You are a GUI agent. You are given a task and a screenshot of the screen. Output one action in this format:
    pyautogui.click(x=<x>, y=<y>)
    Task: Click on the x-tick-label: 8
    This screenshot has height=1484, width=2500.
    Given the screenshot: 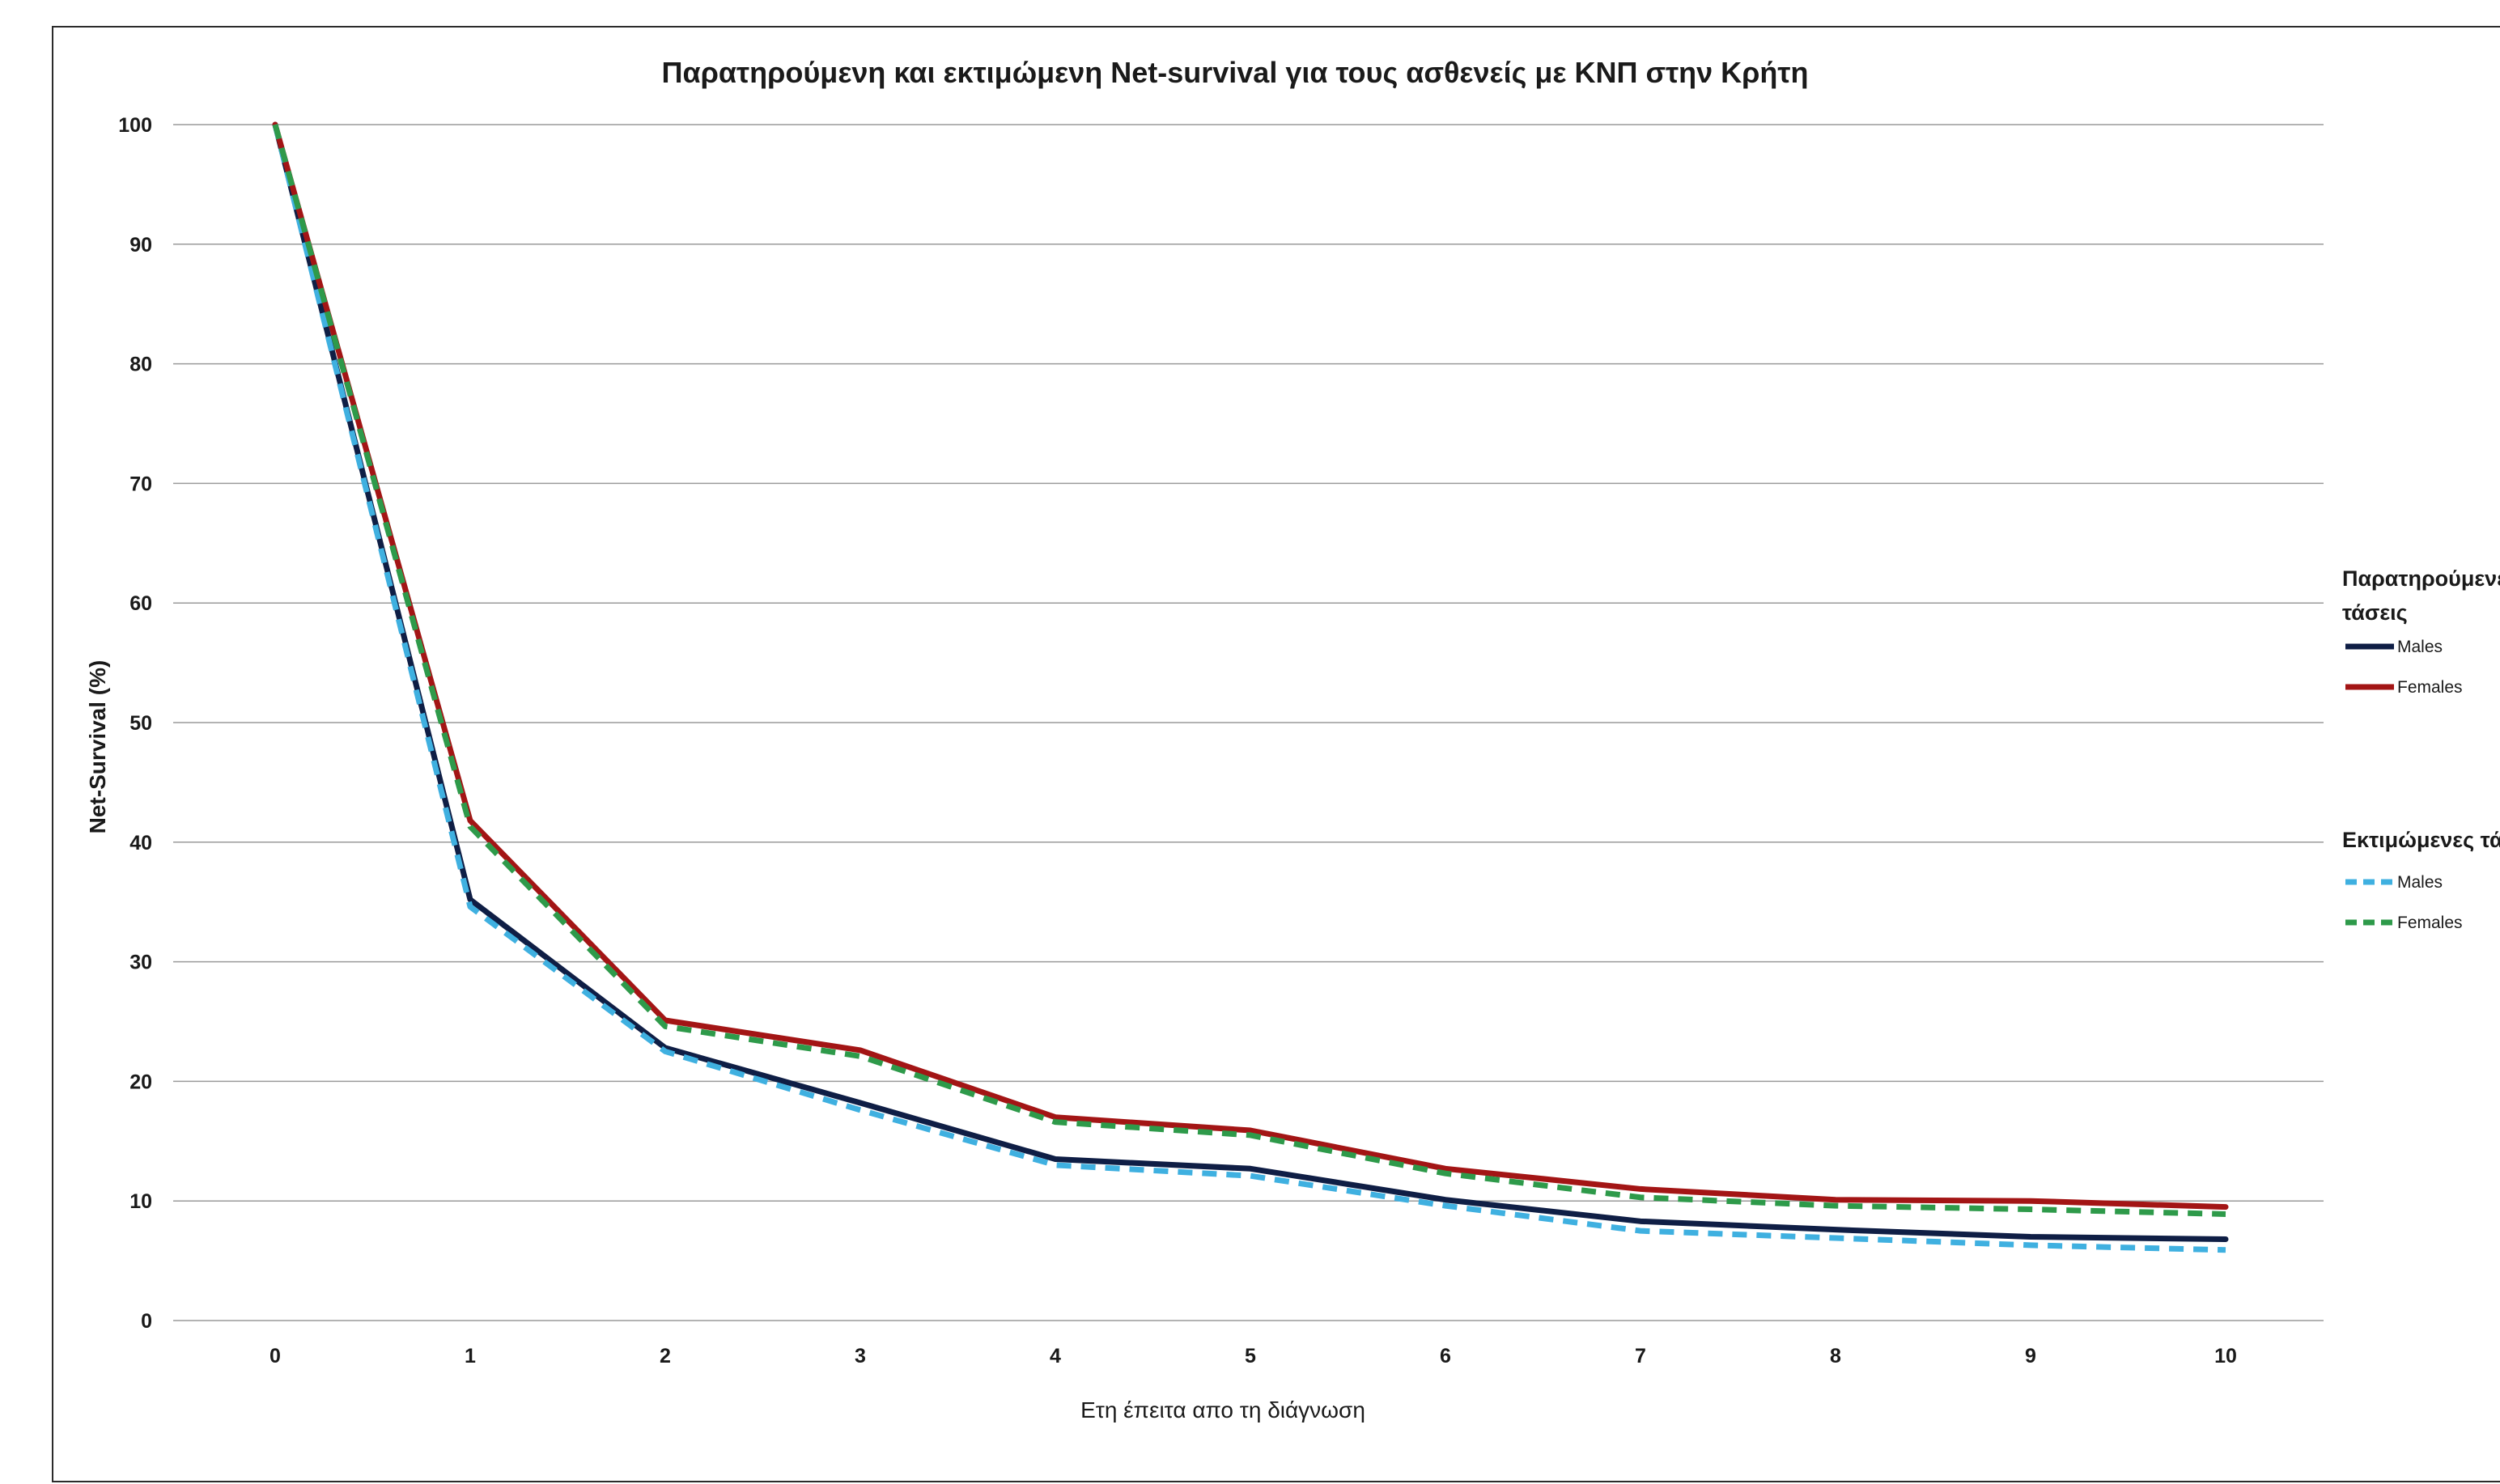 What is the action you would take?
    pyautogui.click(x=1836, y=1356)
    